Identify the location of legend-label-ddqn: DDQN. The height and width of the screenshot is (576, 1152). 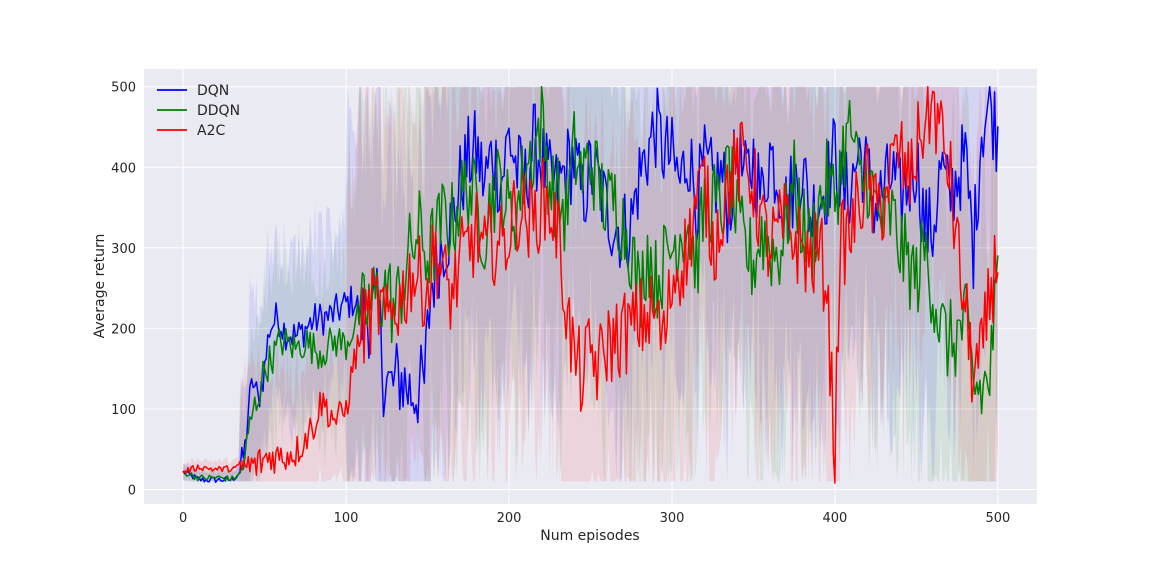
(218, 111).